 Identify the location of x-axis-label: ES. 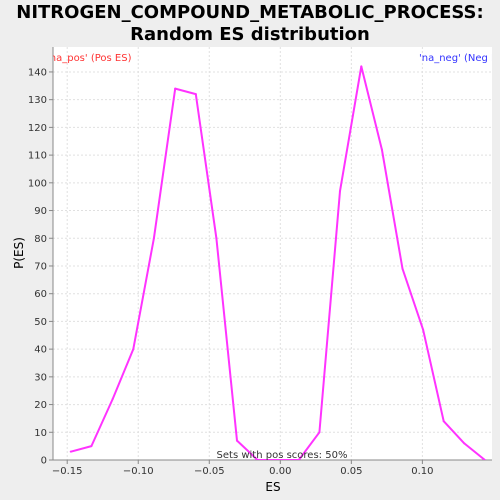
(272, 487).